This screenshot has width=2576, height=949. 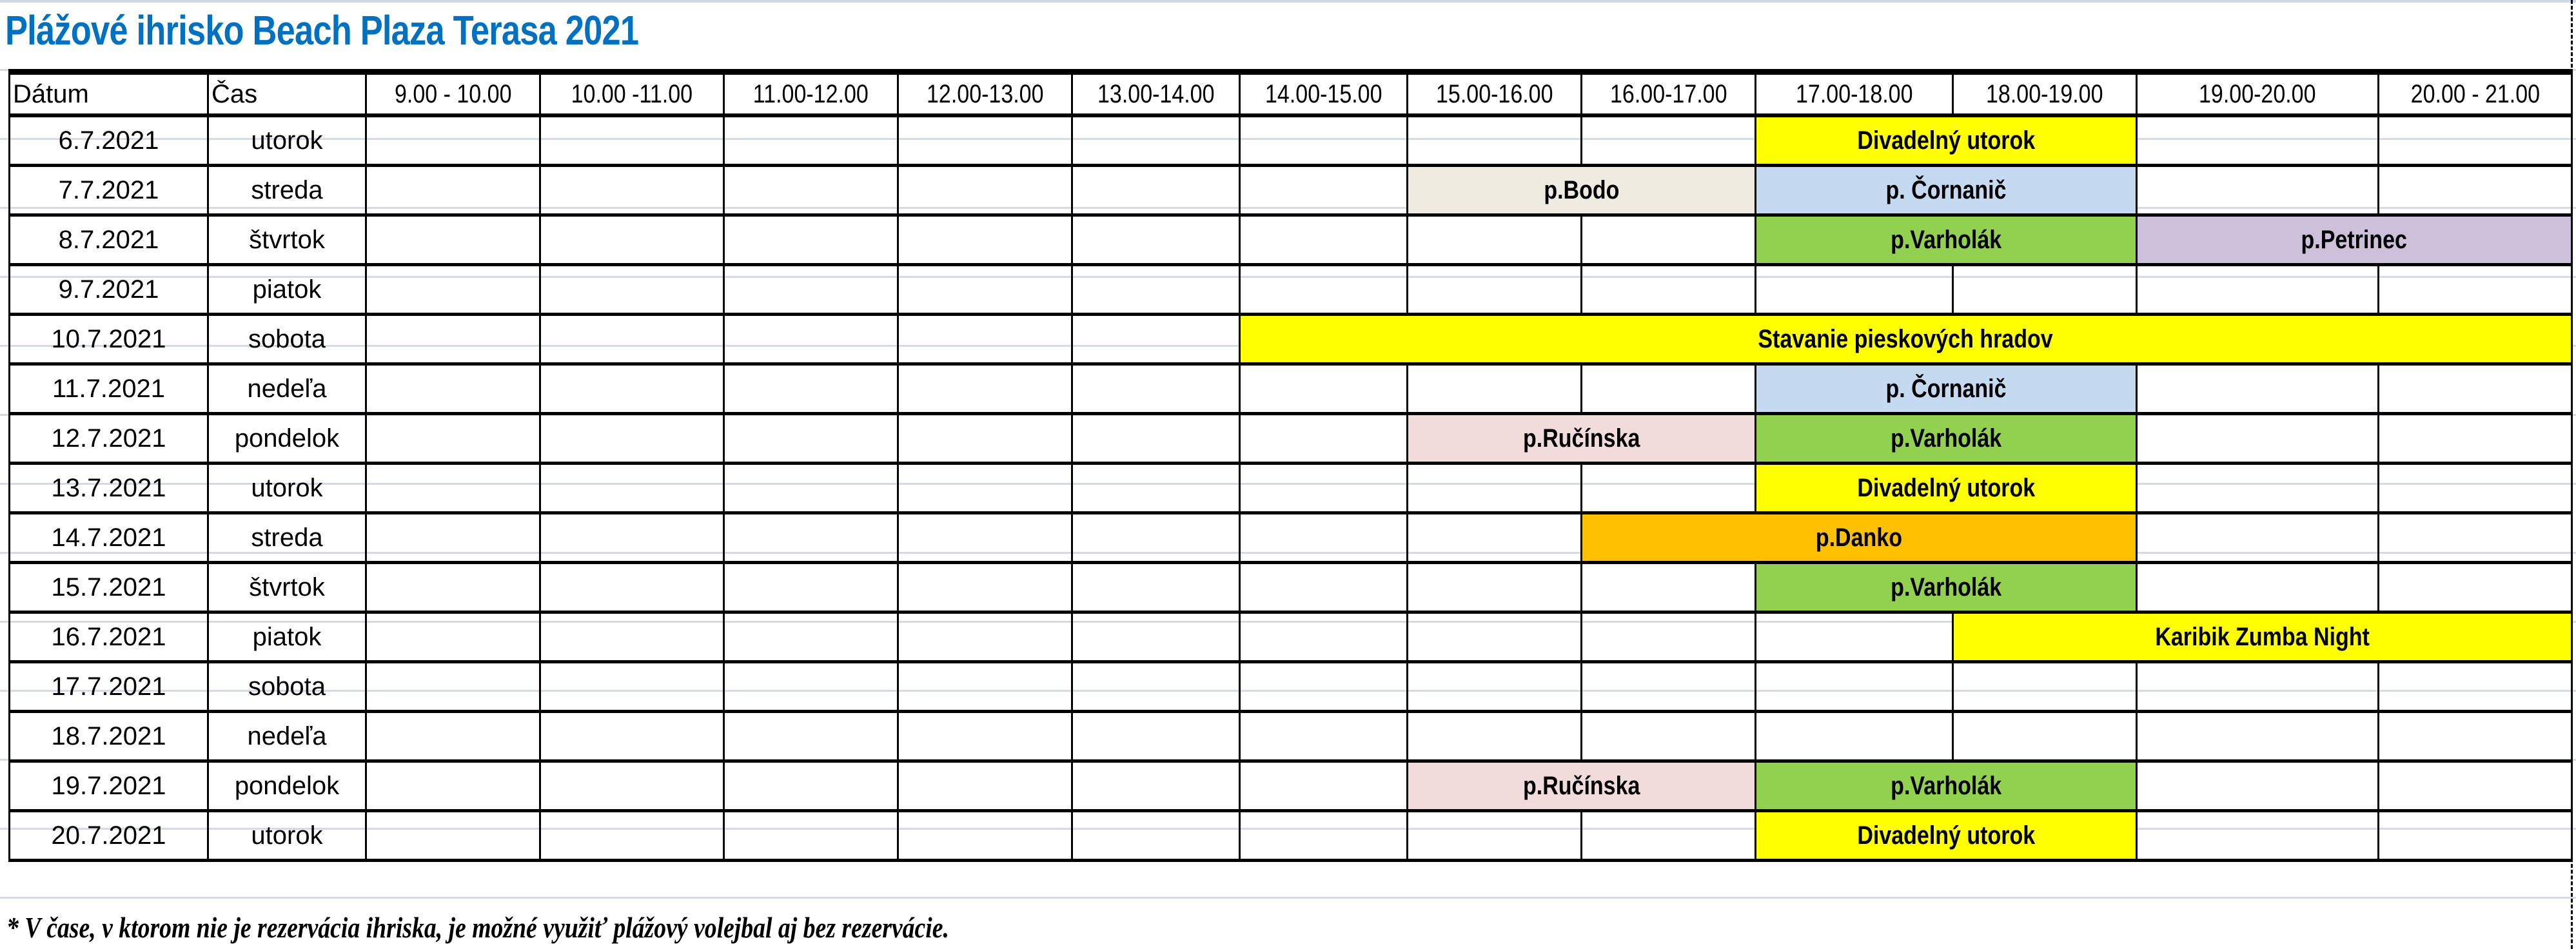 What do you see at coordinates (108, 588) in the screenshot?
I see `date-cell: 15.7.2021` at bounding box center [108, 588].